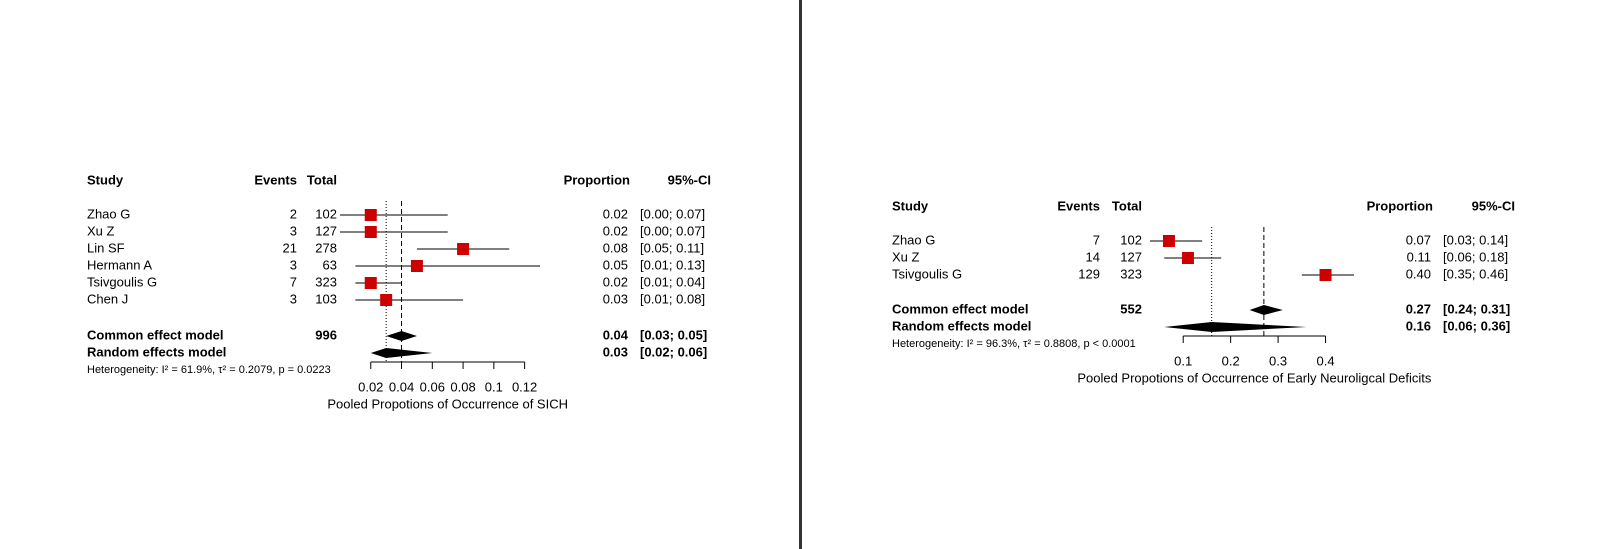 This screenshot has height=549, width=1600. Describe the element at coordinates (1476, 325) in the screenshot. I see `model-ci: [0.06; 0.36]` at that location.